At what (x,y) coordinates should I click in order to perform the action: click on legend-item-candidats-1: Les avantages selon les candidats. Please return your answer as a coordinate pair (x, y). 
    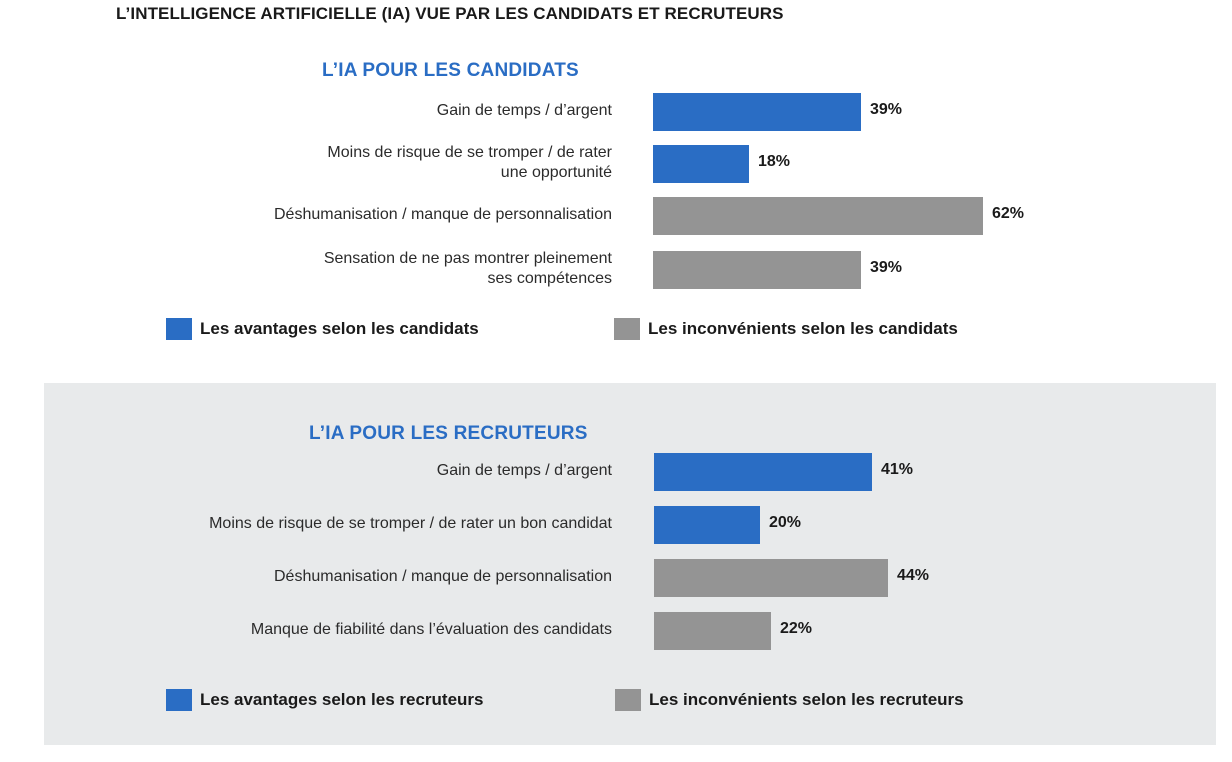
    Looking at the image, I should click on (322, 329).